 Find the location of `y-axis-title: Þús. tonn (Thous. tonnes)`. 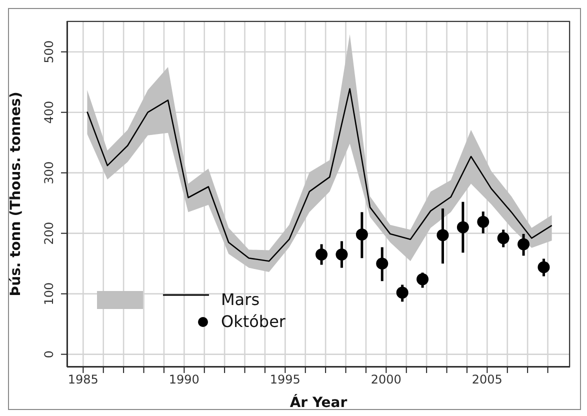

y-axis-title: Þús. tonn (Thous. tonnes) is located at coordinates (16, 194).